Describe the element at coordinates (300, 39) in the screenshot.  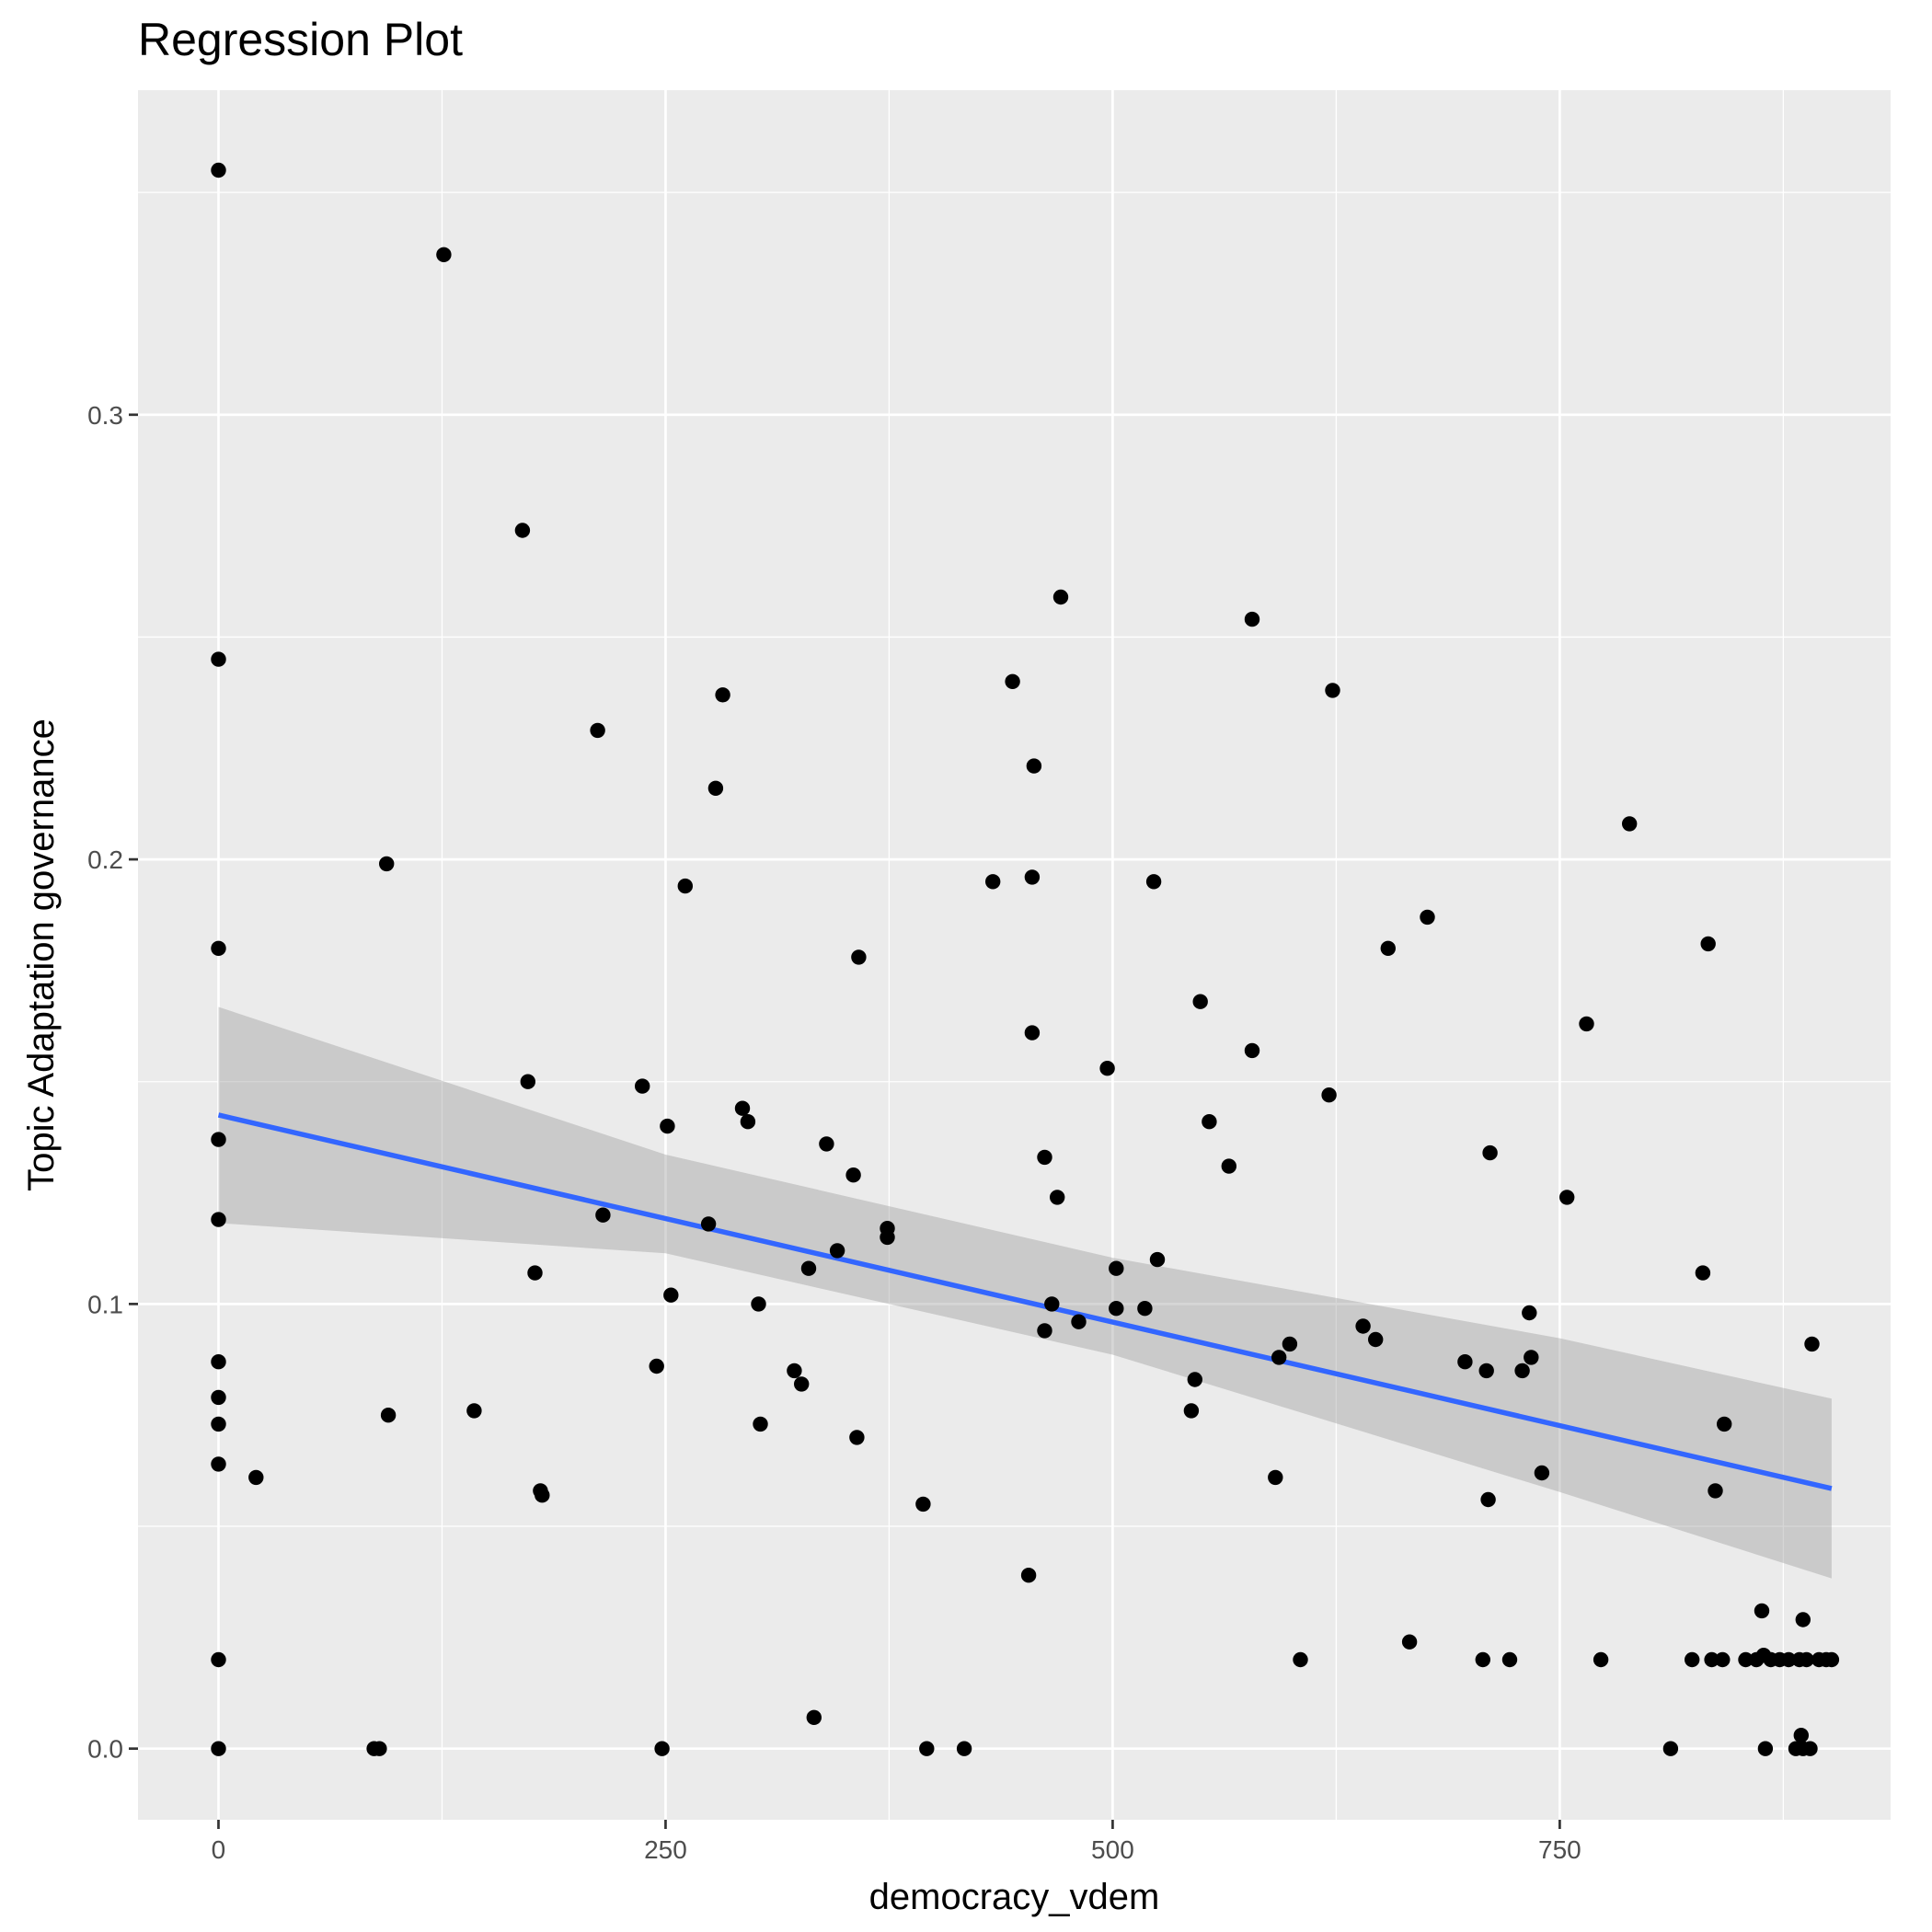
I see `chart-title: Regression Plot` at that location.